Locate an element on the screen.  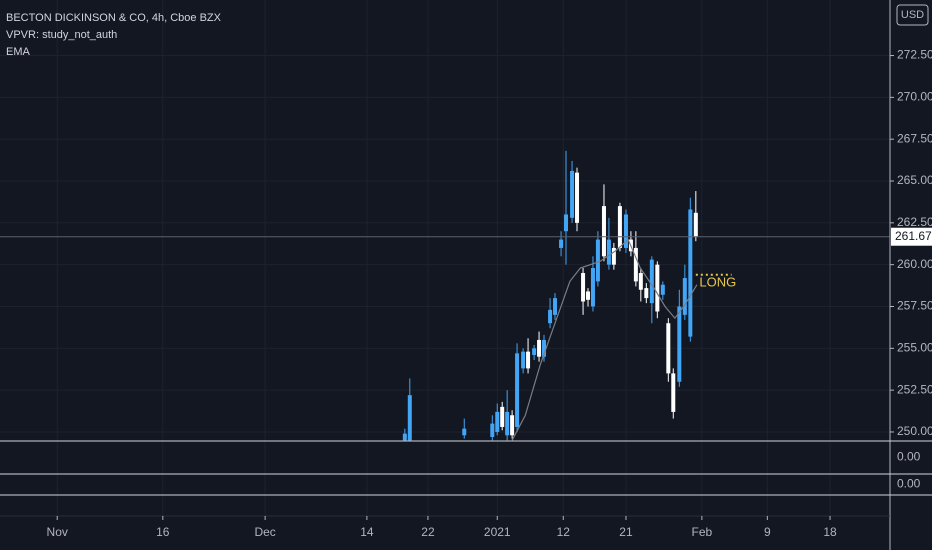
y-tick-label: 260.00 is located at coordinates (914, 264).